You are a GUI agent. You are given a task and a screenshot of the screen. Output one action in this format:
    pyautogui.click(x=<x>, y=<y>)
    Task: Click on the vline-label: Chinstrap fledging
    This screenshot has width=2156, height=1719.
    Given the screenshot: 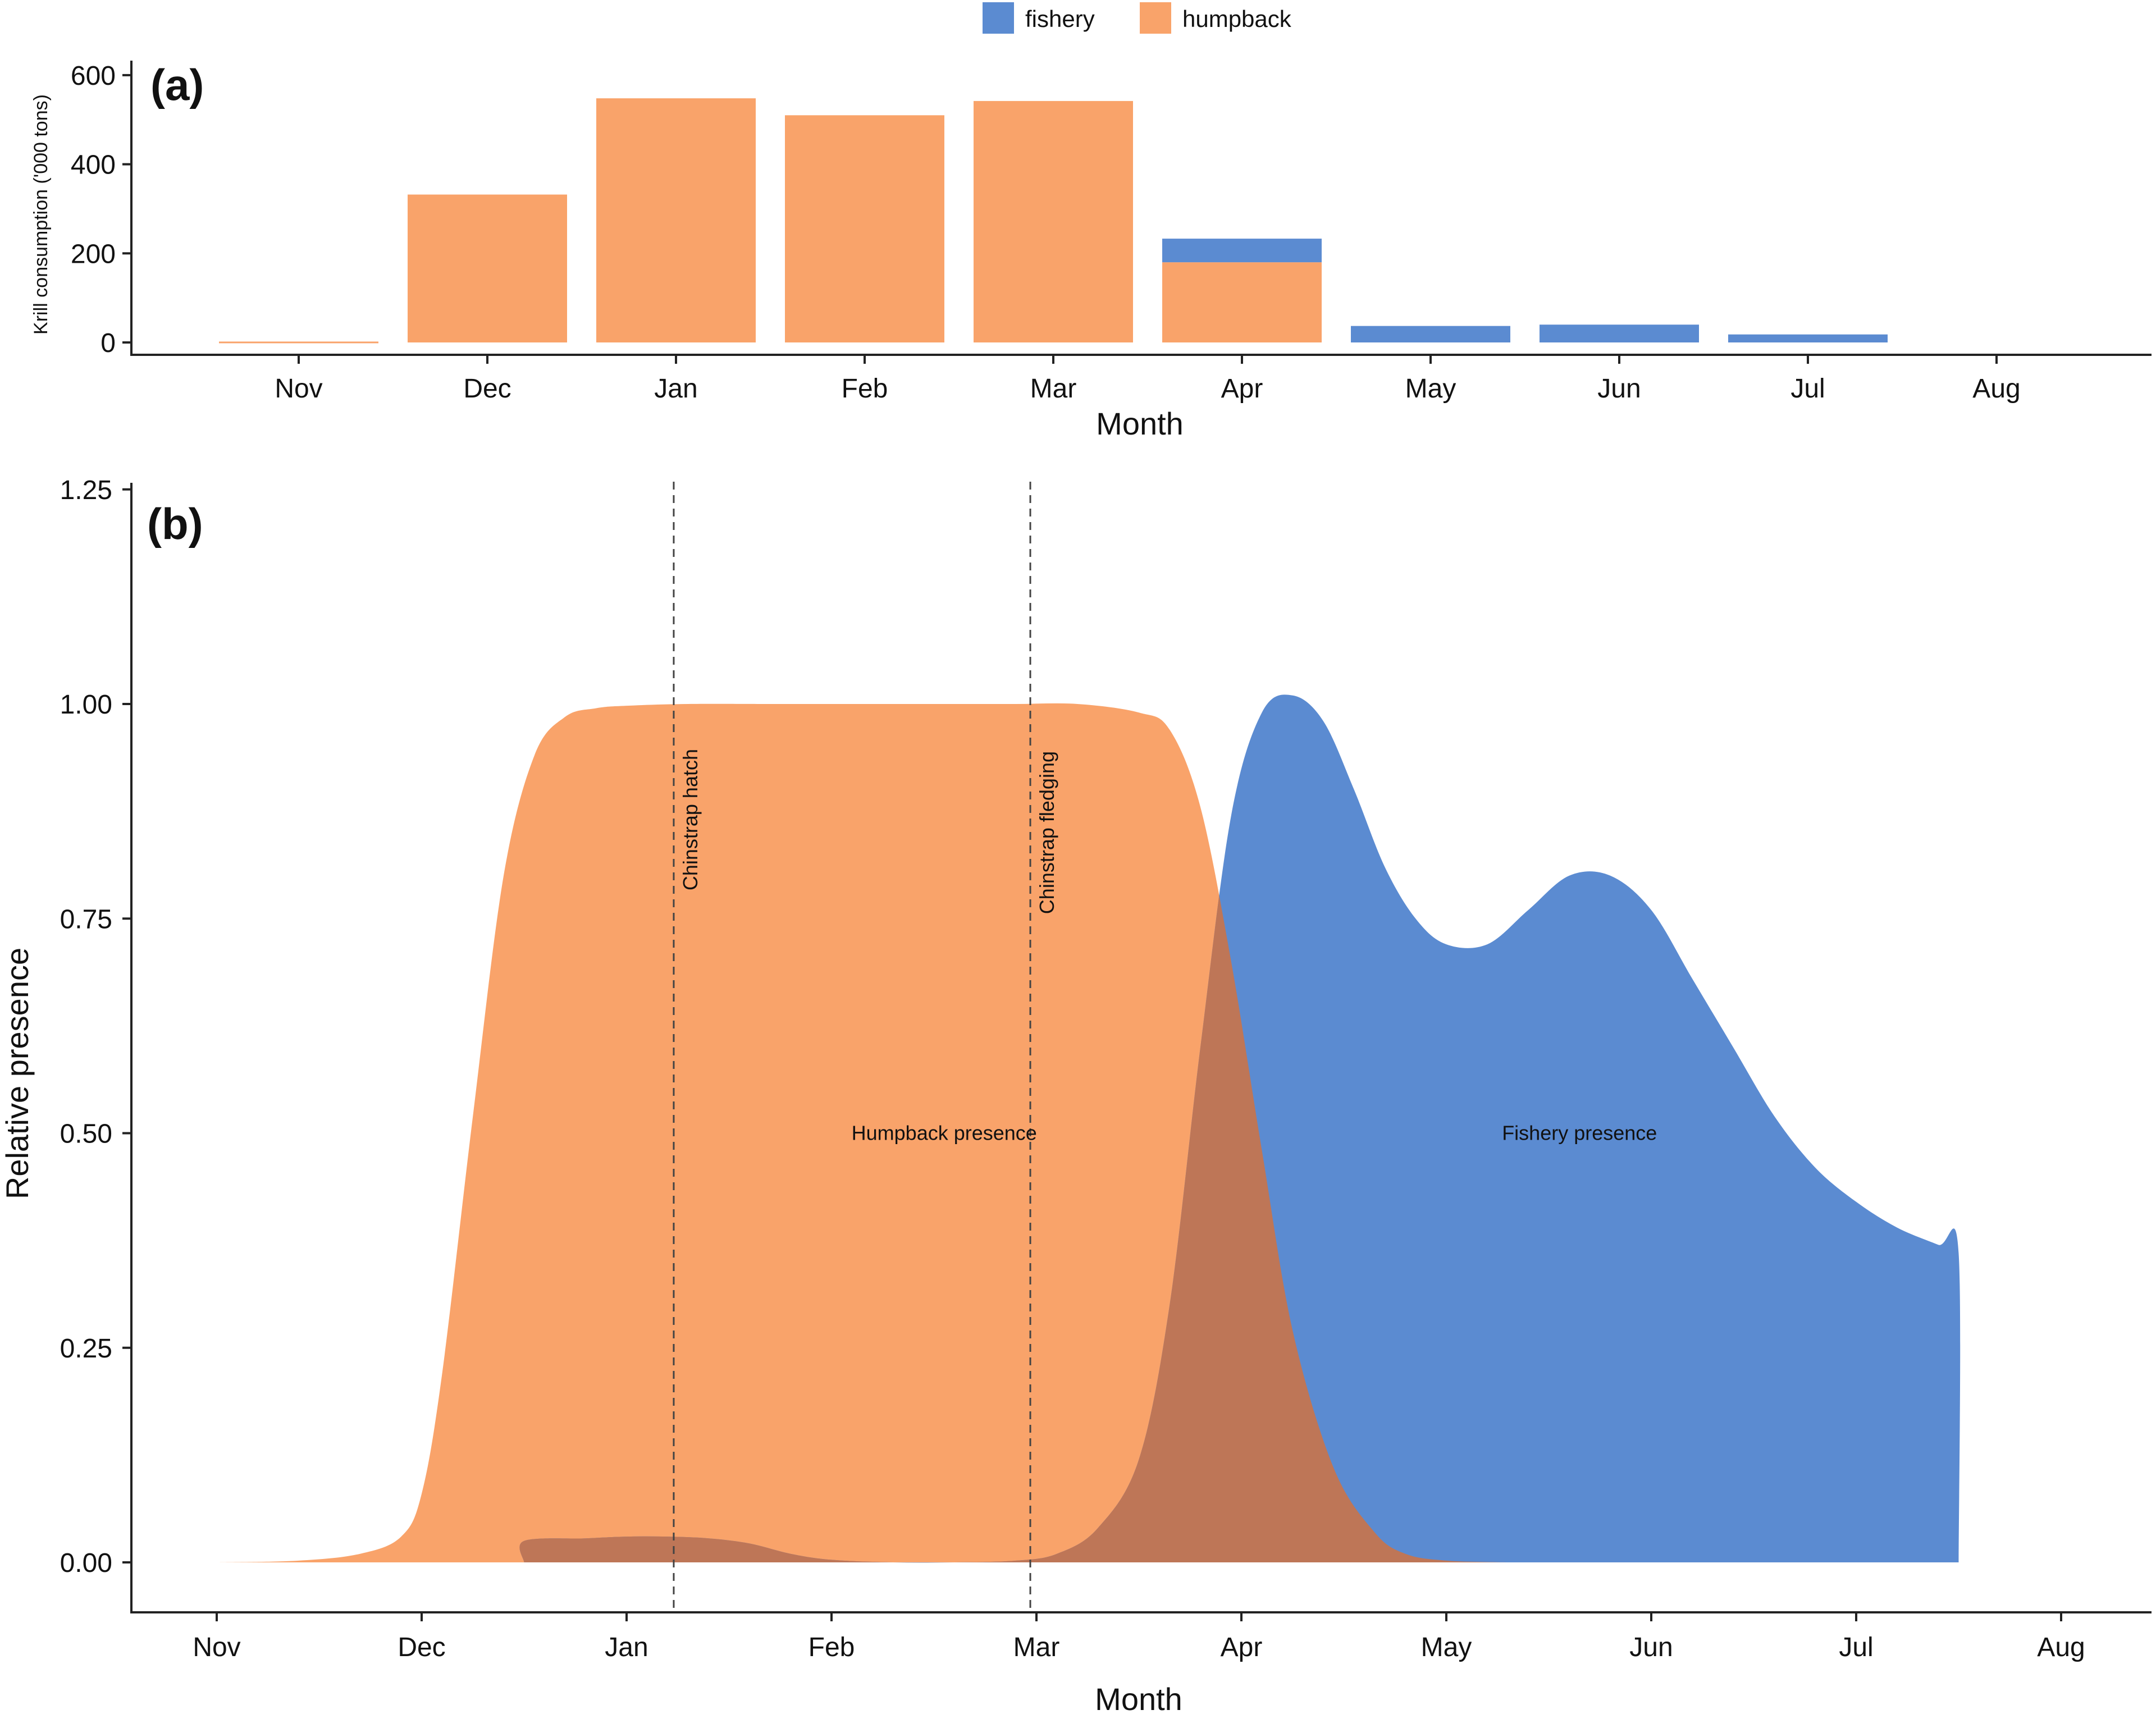 What is the action you would take?
    pyautogui.click(x=1046, y=832)
    